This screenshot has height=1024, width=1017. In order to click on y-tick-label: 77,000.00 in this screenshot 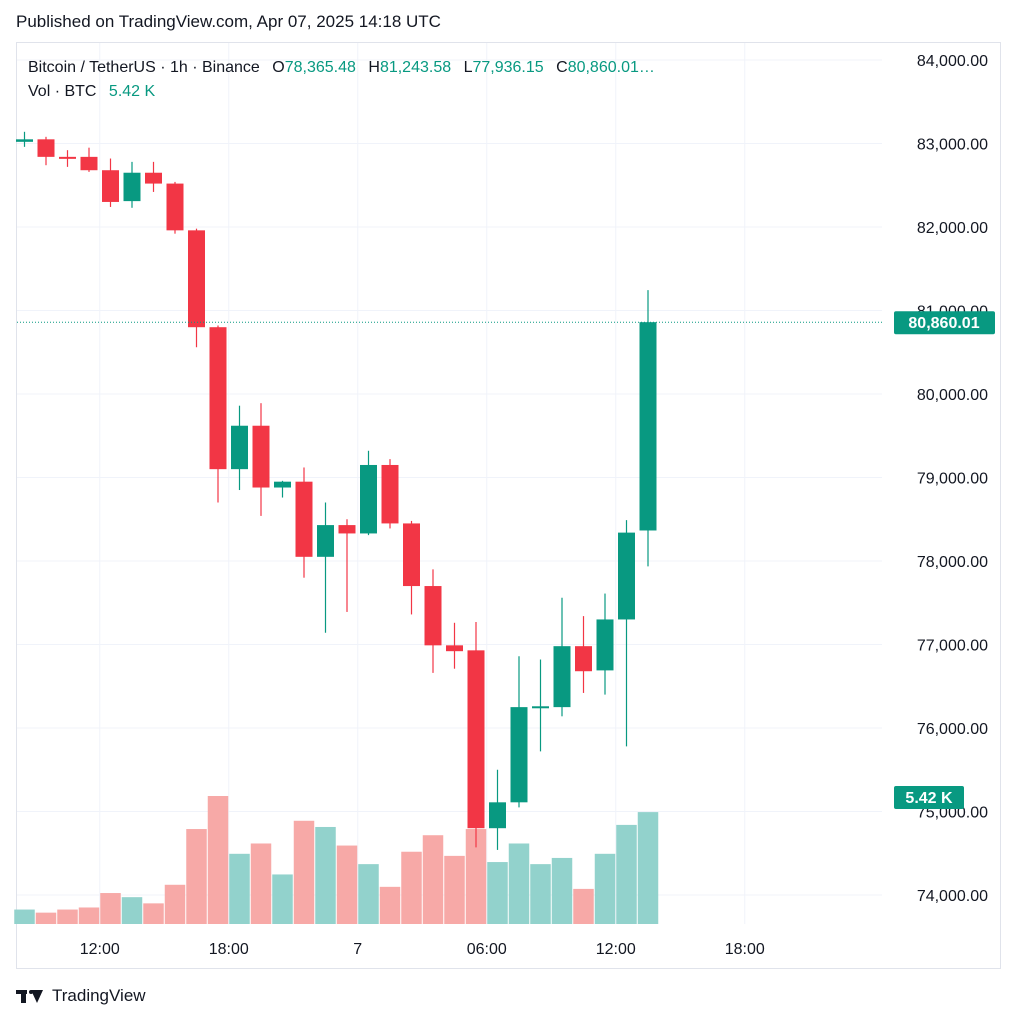, I will do `click(952, 646)`.